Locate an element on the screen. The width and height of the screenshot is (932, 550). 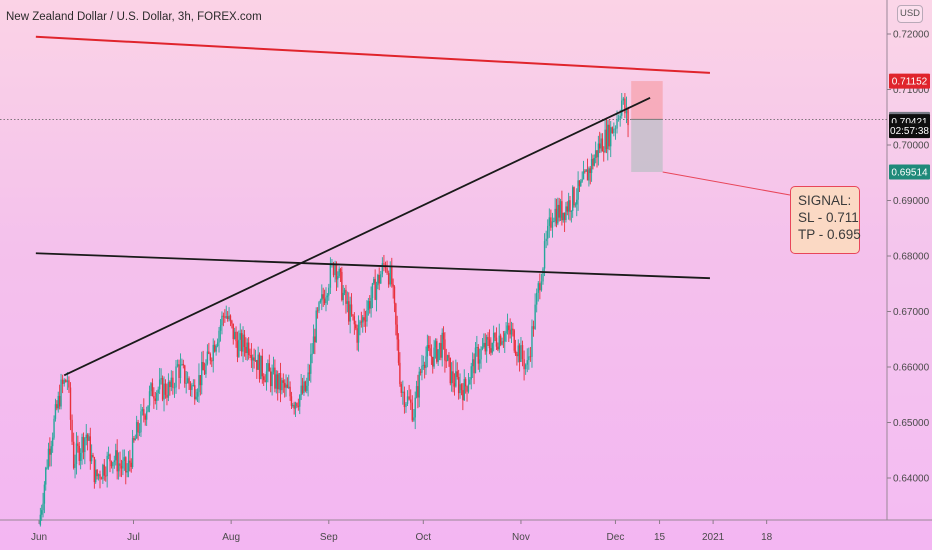
x-tick-label: Sep is located at coordinates (329, 537).